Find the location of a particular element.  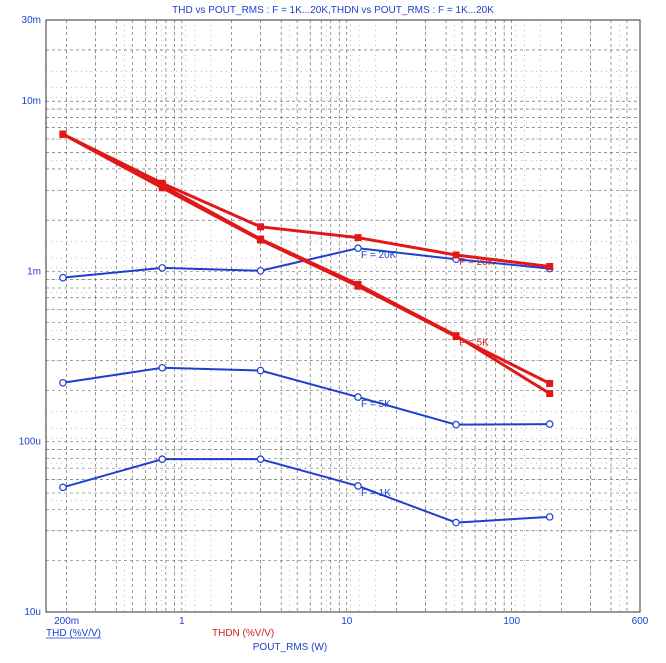

y-tick-label: 100u is located at coordinates (30, 442).